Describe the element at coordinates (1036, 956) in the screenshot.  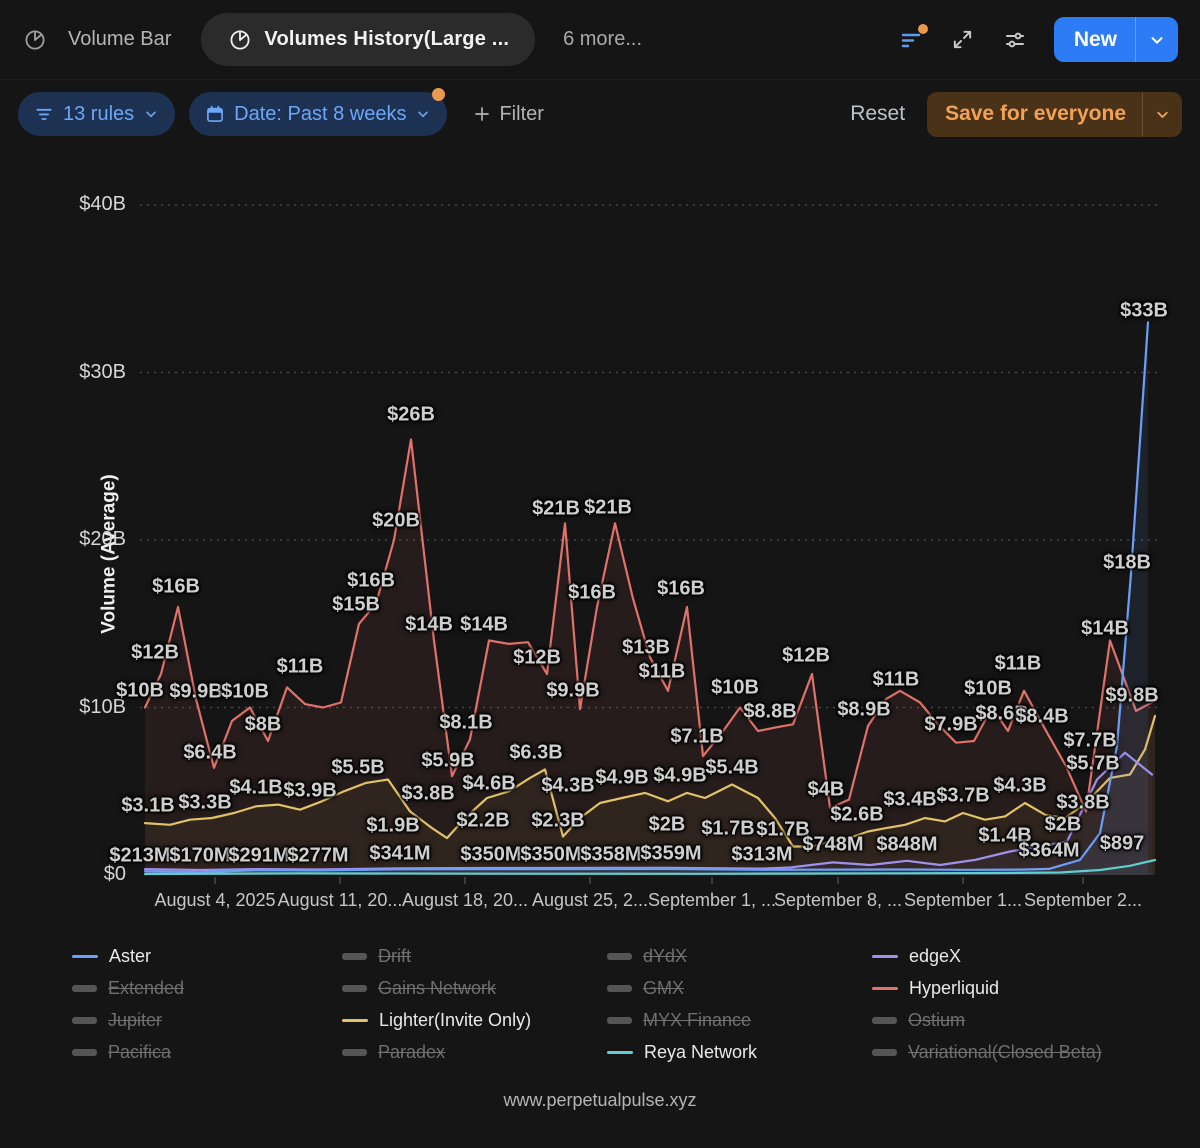
I see `legend-item-edgex: edgeX` at that location.